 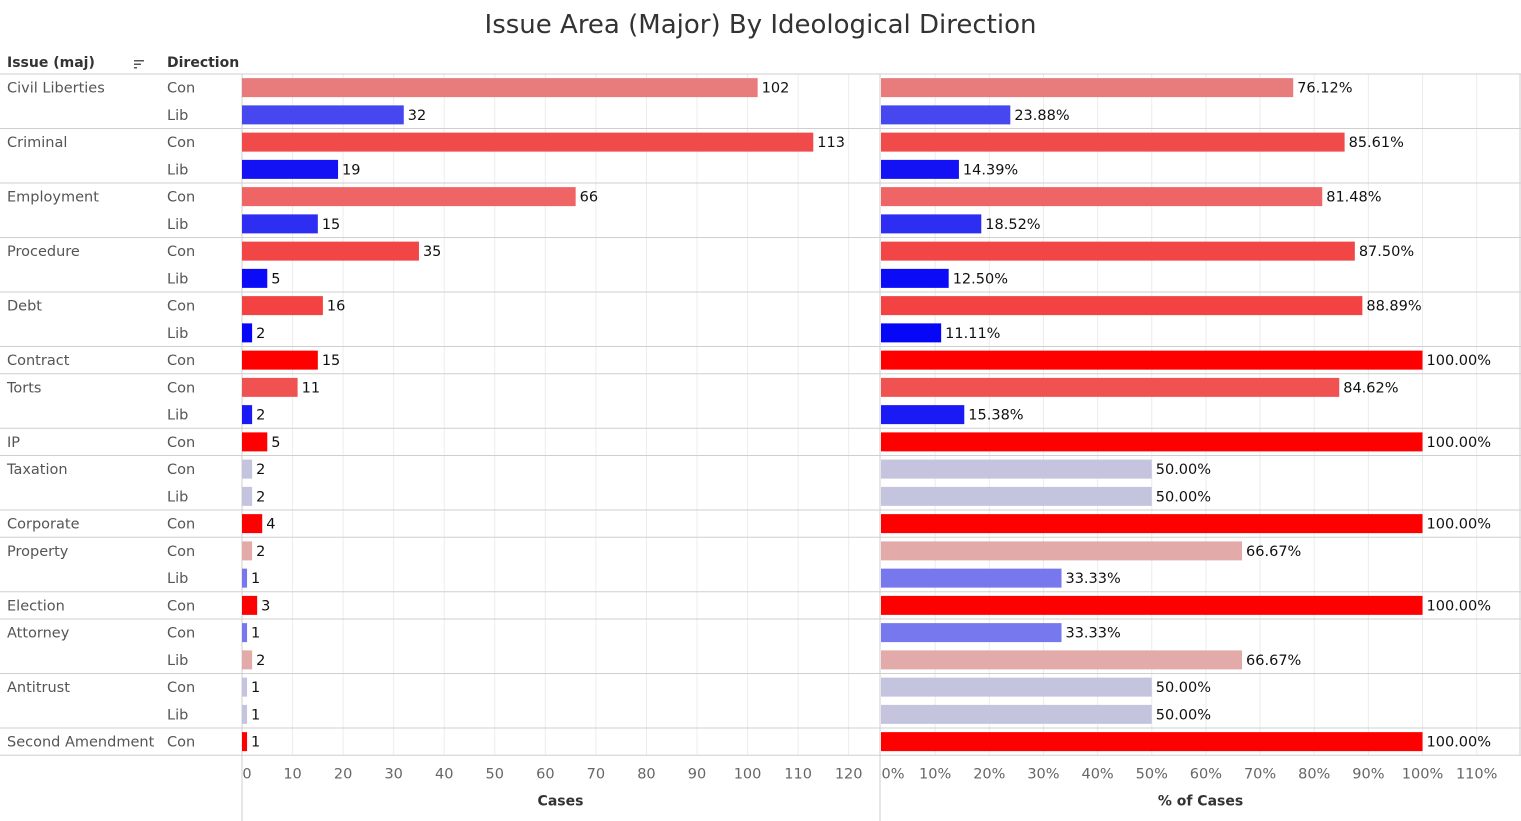 What do you see at coordinates (1041, 116) in the screenshot?
I see `pct-value-label: 23.88%` at bounding box center [1041, 116].